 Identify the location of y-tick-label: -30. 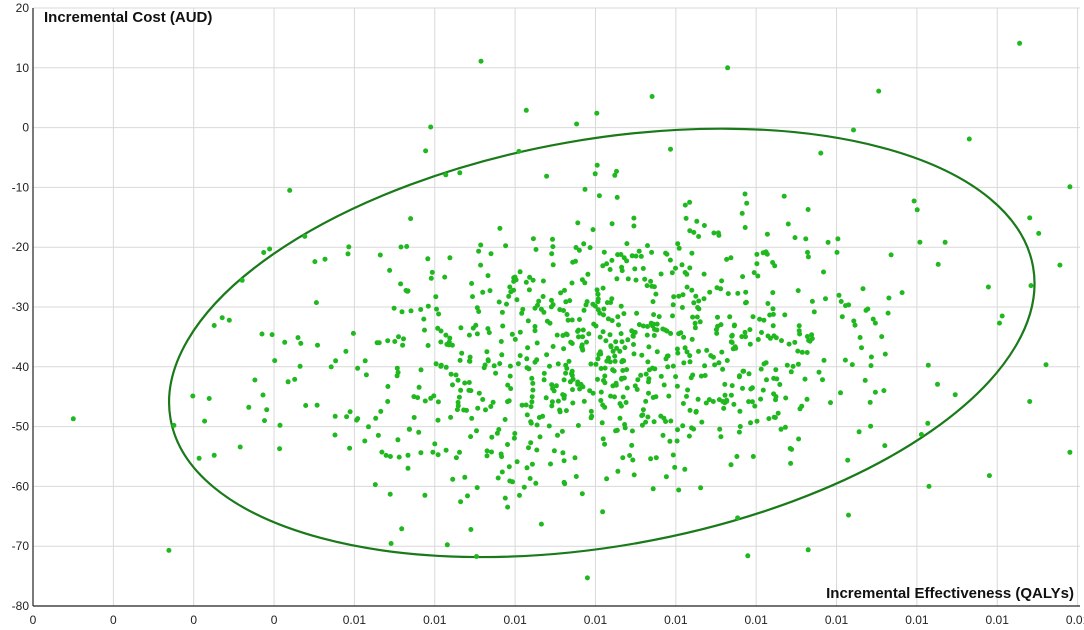
(21, 307).